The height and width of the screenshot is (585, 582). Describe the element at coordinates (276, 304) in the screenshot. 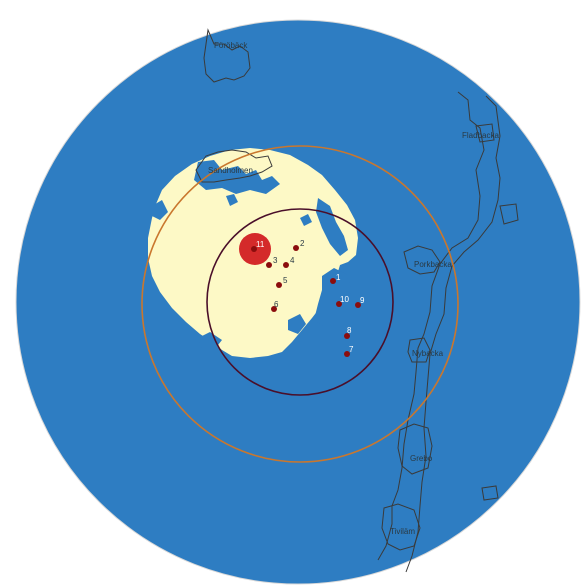

I see `turbine-label-6: 6` at that location.